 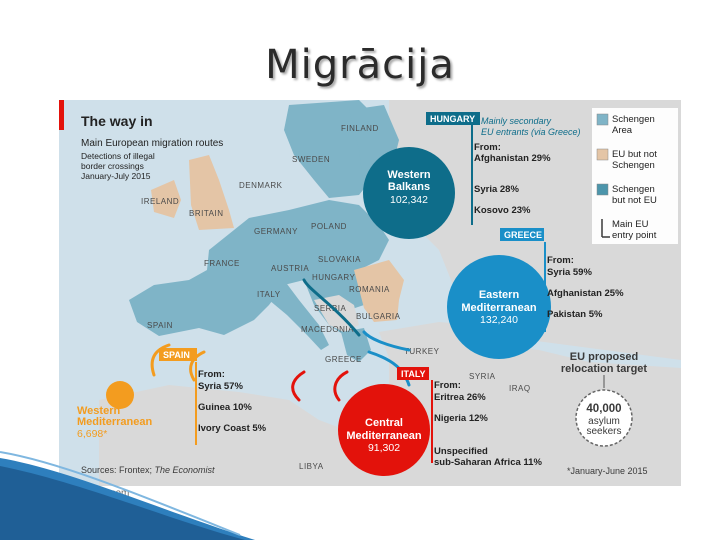 I want to click on route-arrows, so click(x=280, y=340).